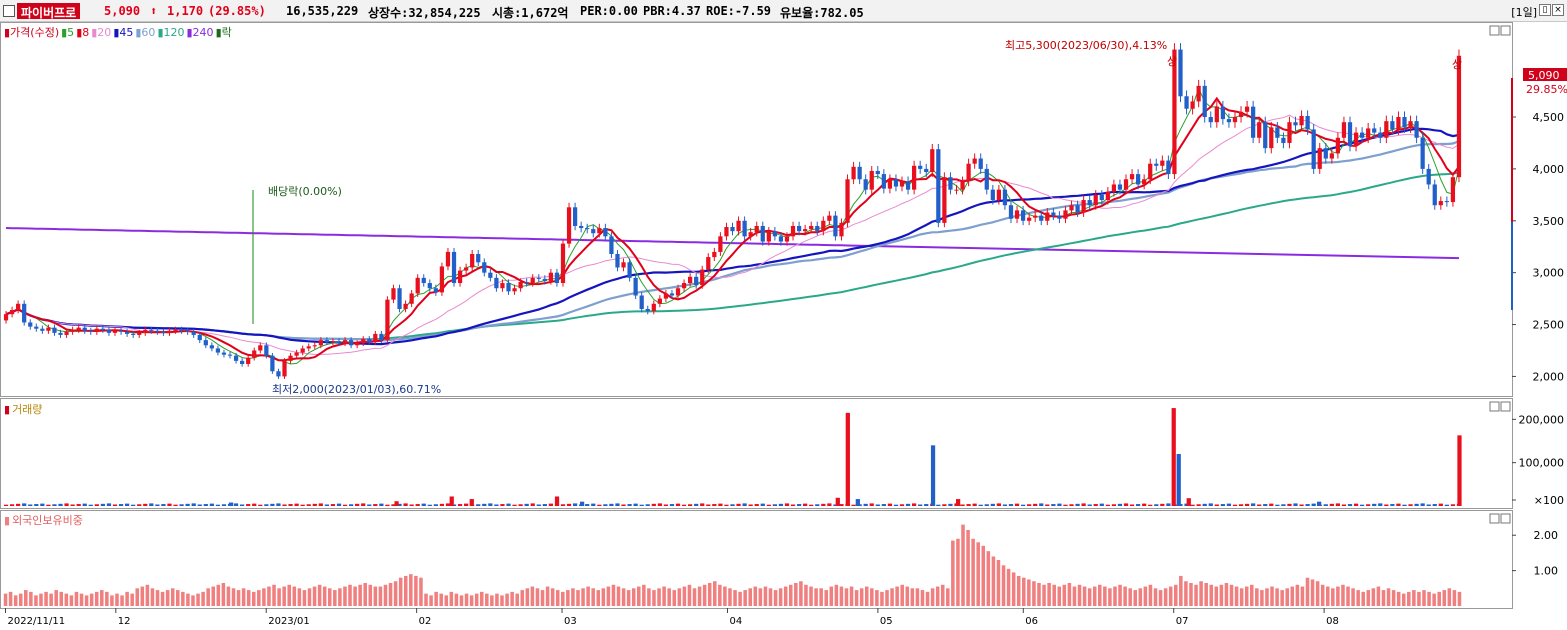 The image size is (1567, 630). Describe the element at coordinates (1544, 75) in the screenshot. I see `price-tag: 5,090` at that location.